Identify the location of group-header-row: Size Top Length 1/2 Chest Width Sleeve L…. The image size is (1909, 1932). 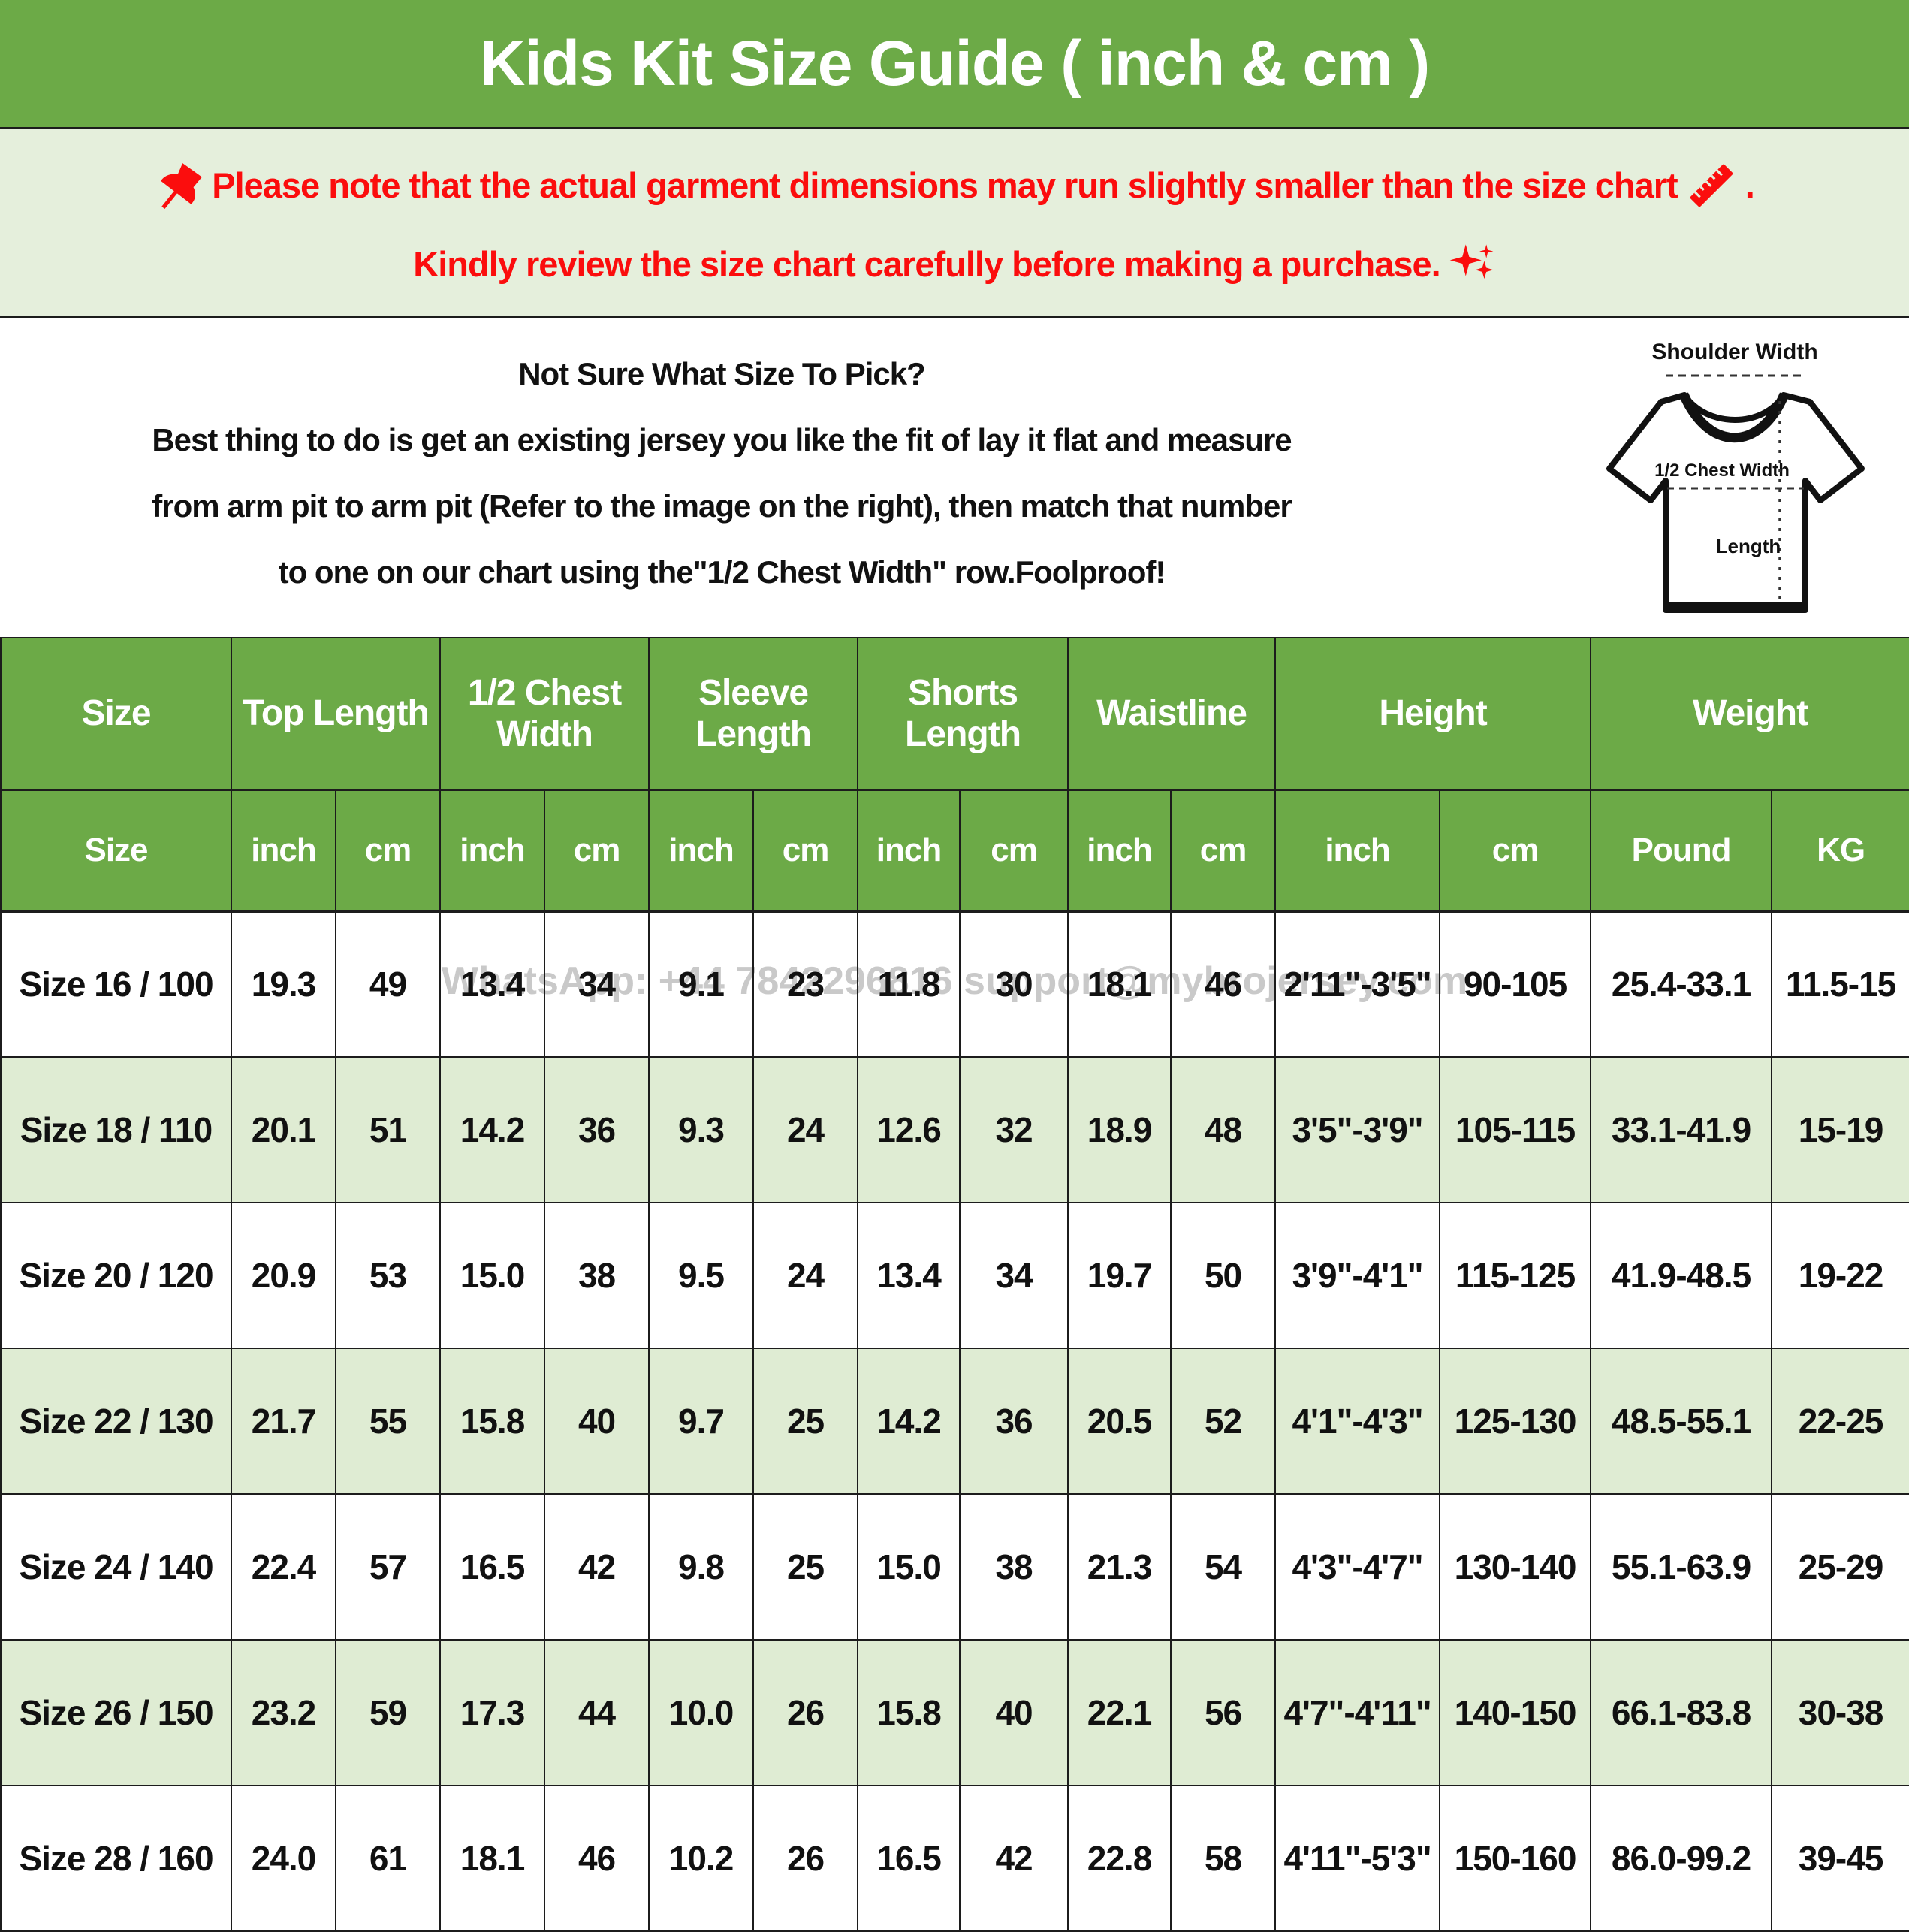
(954, 714).